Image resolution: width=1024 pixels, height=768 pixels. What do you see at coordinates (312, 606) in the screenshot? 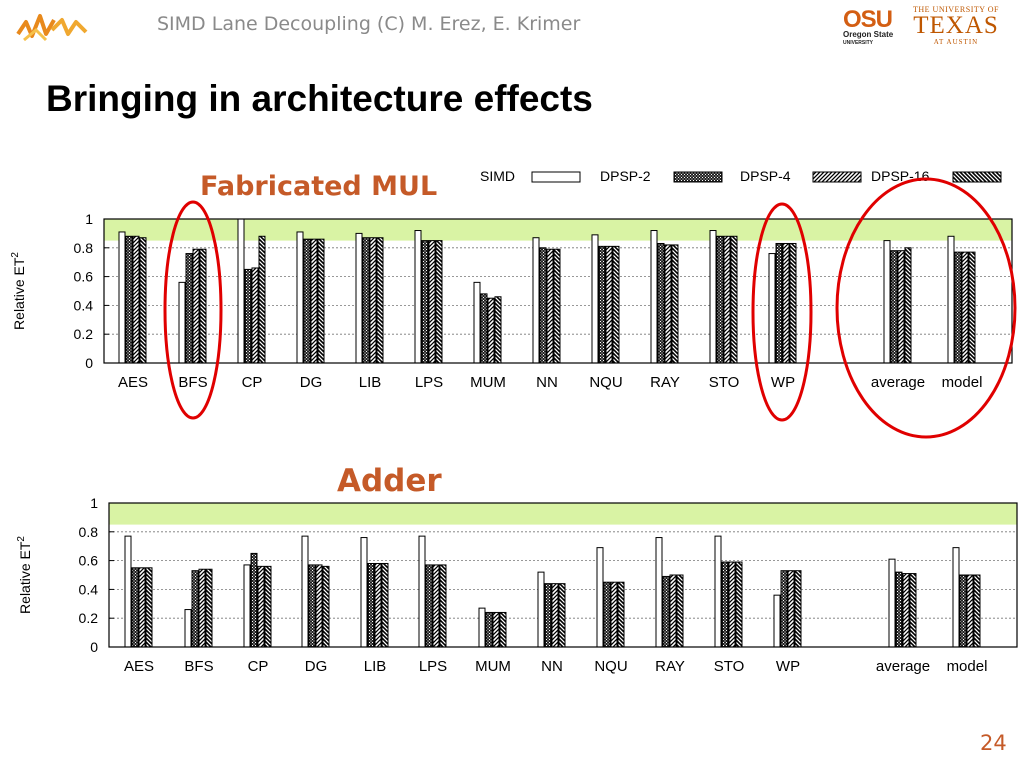
I see `bar-dpsp-2-dg` at bounding box center [312, 606].